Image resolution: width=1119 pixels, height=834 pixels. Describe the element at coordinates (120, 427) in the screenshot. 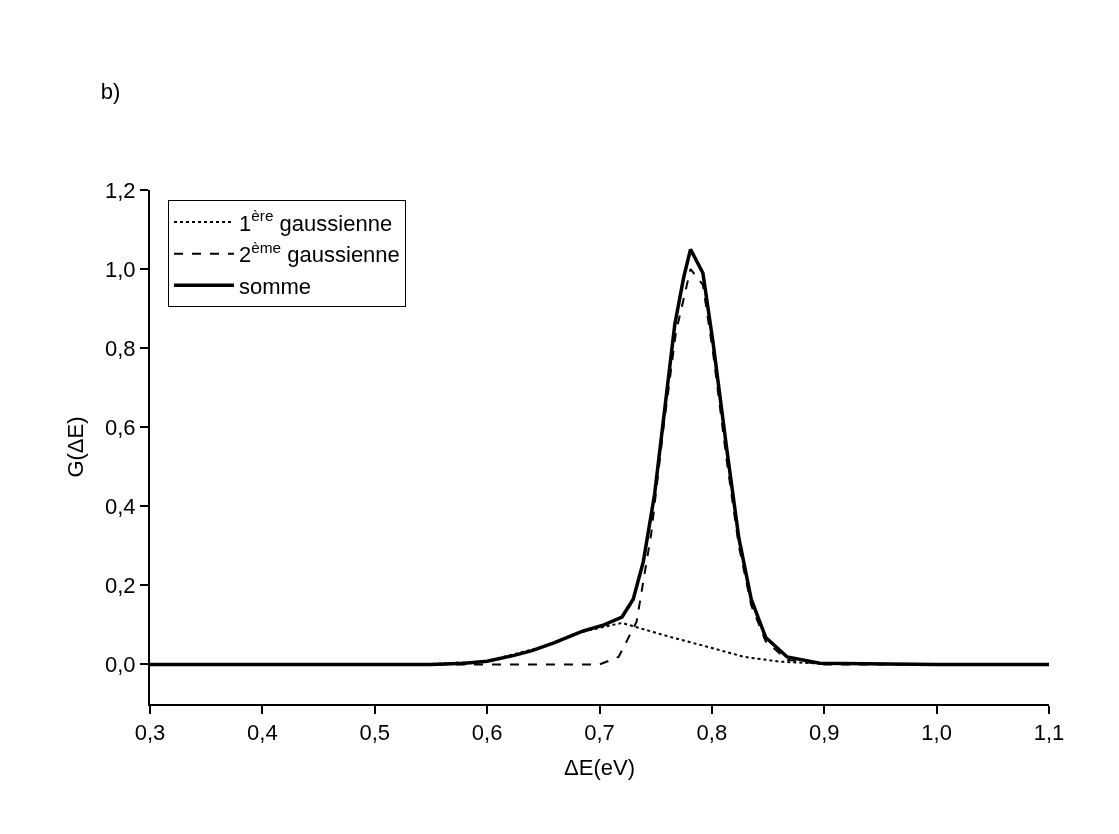

I see `y-tick-label: 0,6` at that location.